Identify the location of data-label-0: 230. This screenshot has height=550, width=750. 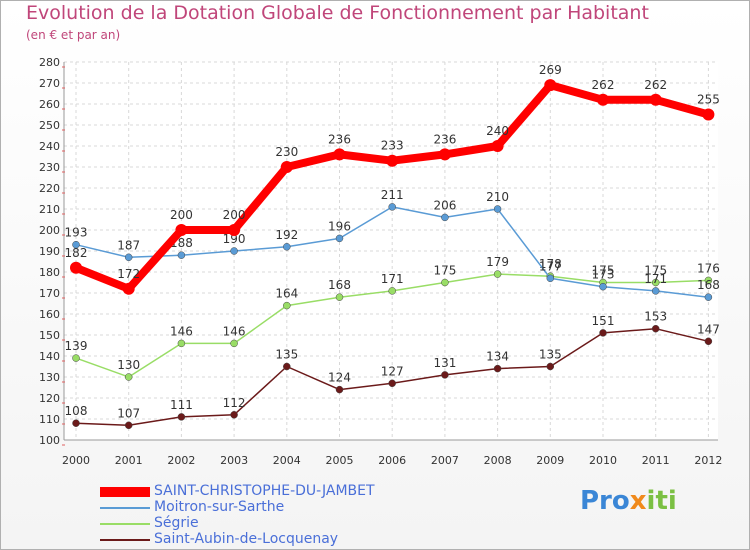
(286, 152).